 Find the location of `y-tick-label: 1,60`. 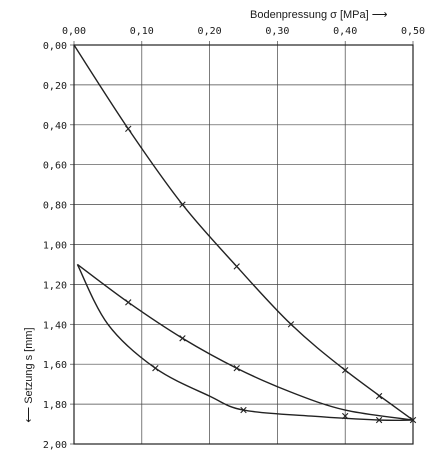

y-tick-label: 1,60 is located at coordinates (55, 365).